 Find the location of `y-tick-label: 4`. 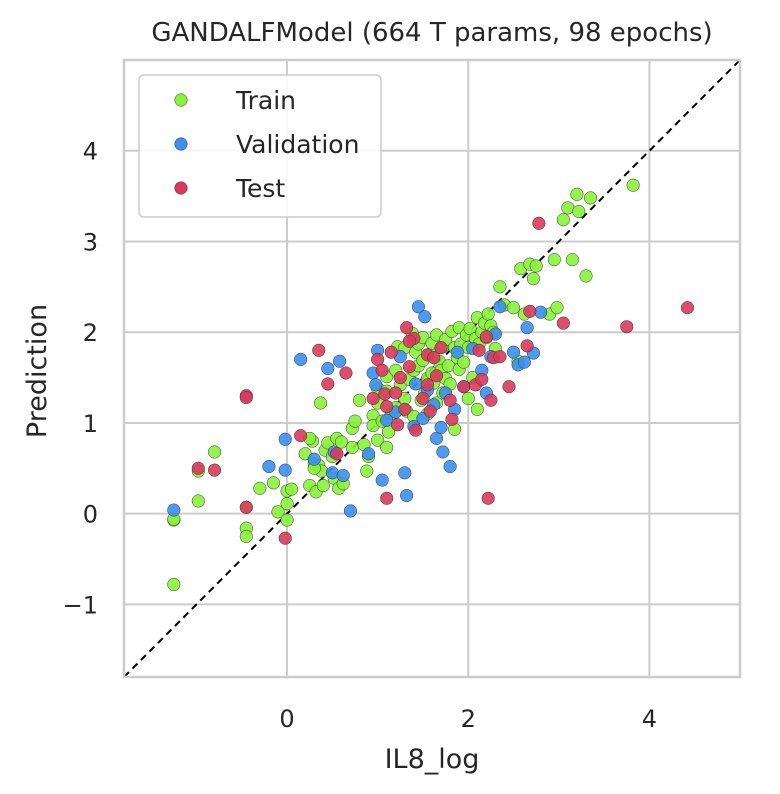

y-tick-label: 4 is located at coordinates (90, 152).